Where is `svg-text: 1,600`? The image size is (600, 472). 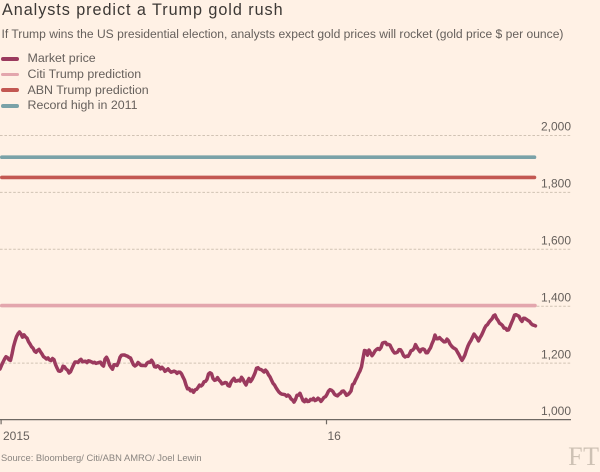 svg-text: 1,600 is located at coordinates (556, 241).